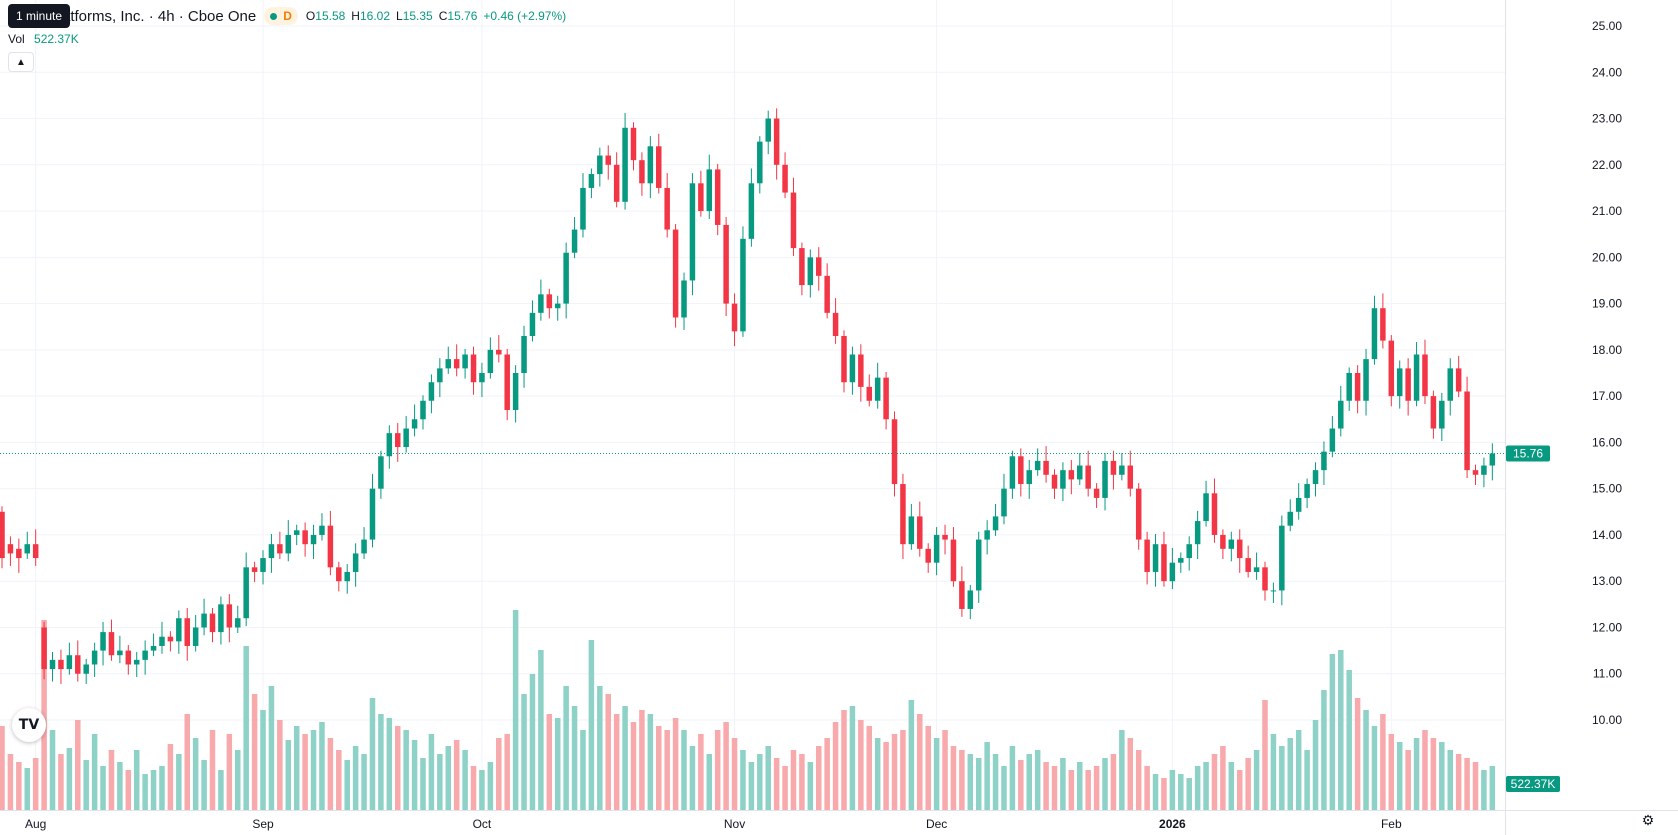 The height and width of the screenshot is (835, 1678). What do you see at coordinates (29, 725) in the screenshot?
I see `tradingview-logo: TV` at bounding box center [29, 725].